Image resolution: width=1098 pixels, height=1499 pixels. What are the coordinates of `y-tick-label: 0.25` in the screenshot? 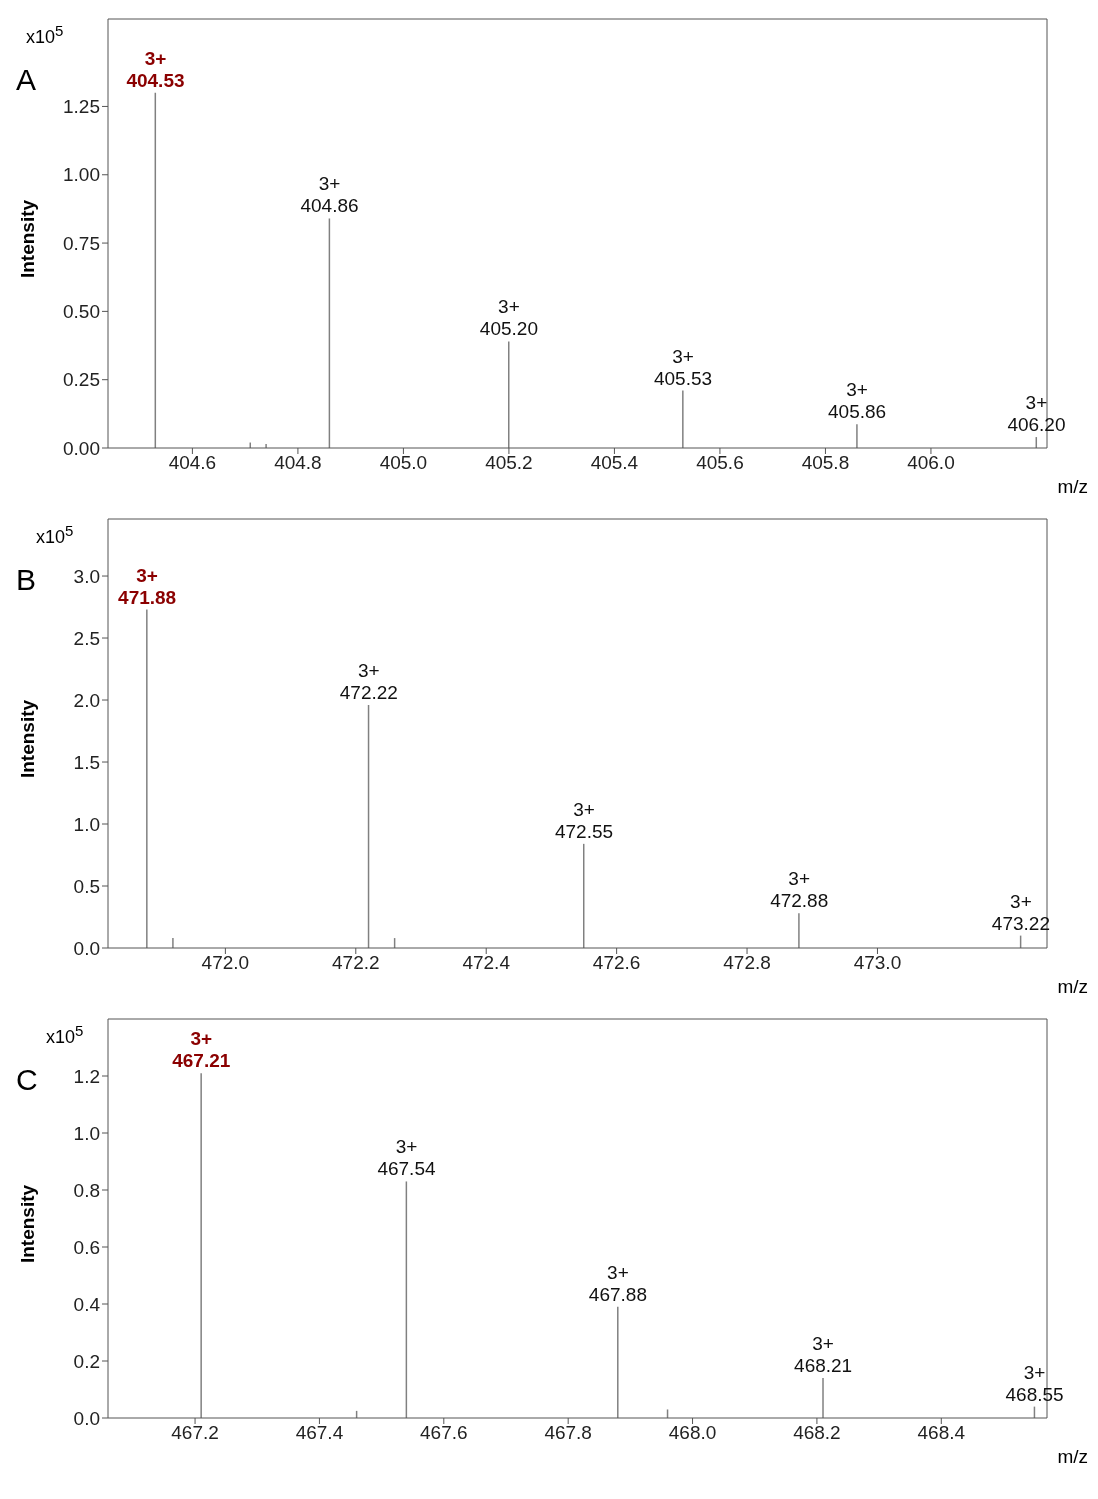 It's located at (81, 380).